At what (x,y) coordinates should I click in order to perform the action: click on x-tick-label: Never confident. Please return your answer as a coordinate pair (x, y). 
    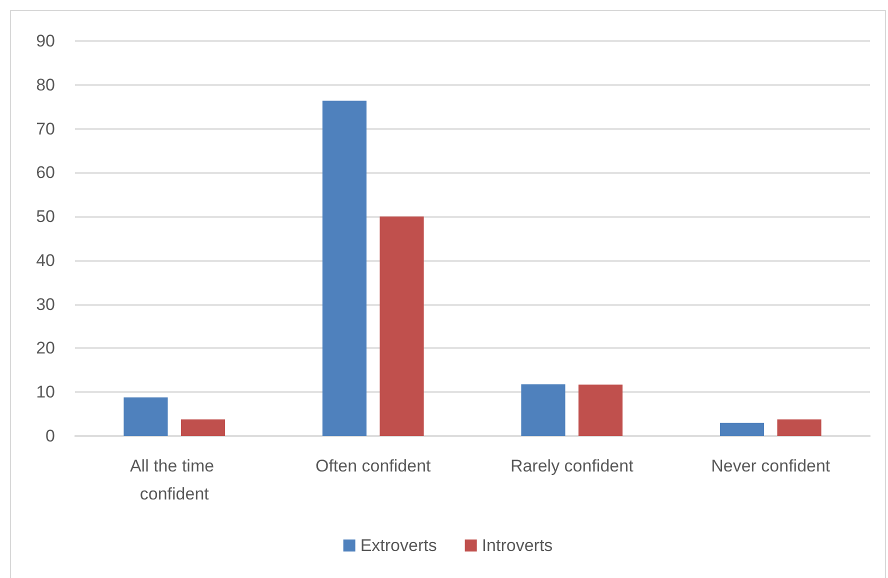
    Looking at the image, I should click on (770, 466).